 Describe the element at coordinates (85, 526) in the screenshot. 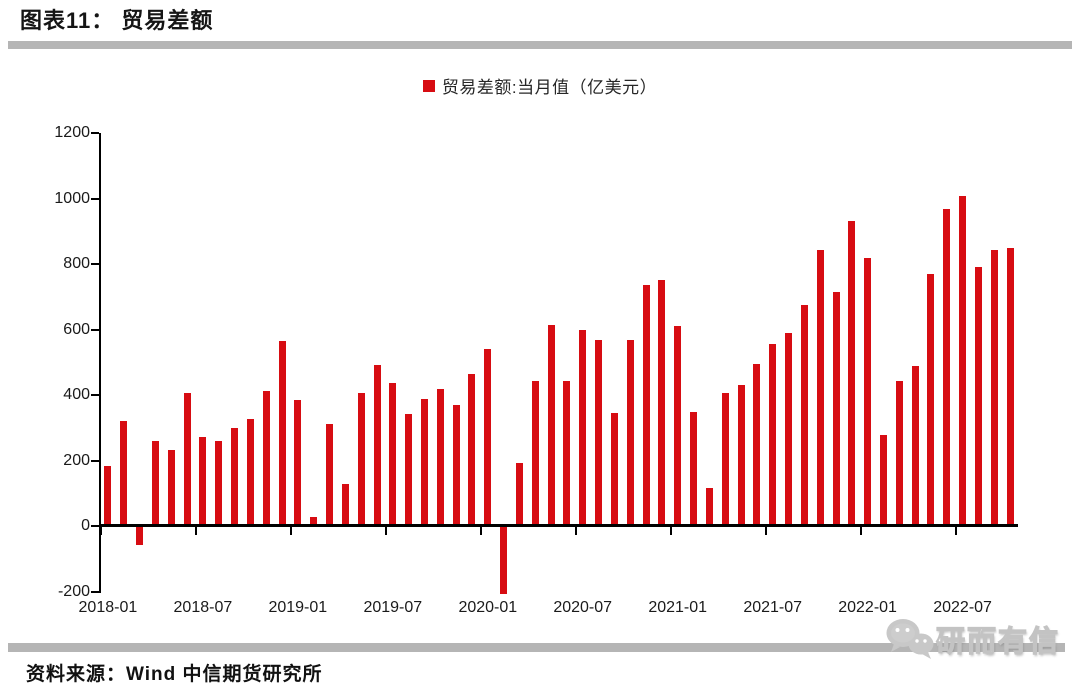

I see `y-tick-label-0: 0` at that location.